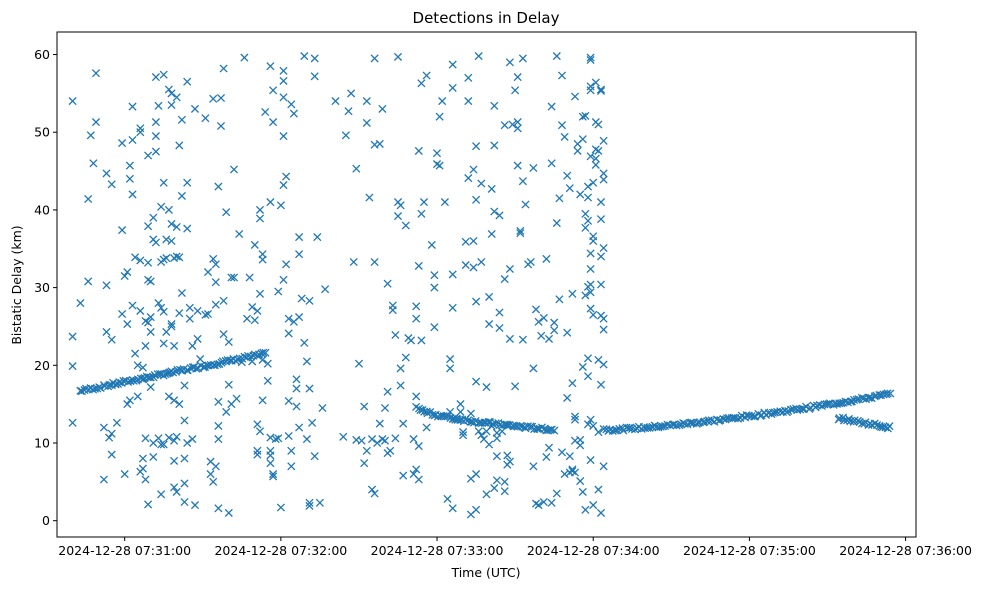  Describe the element at coordinates (46, 520) in the screenshot. I see `y-tick-label: 0` at that location.